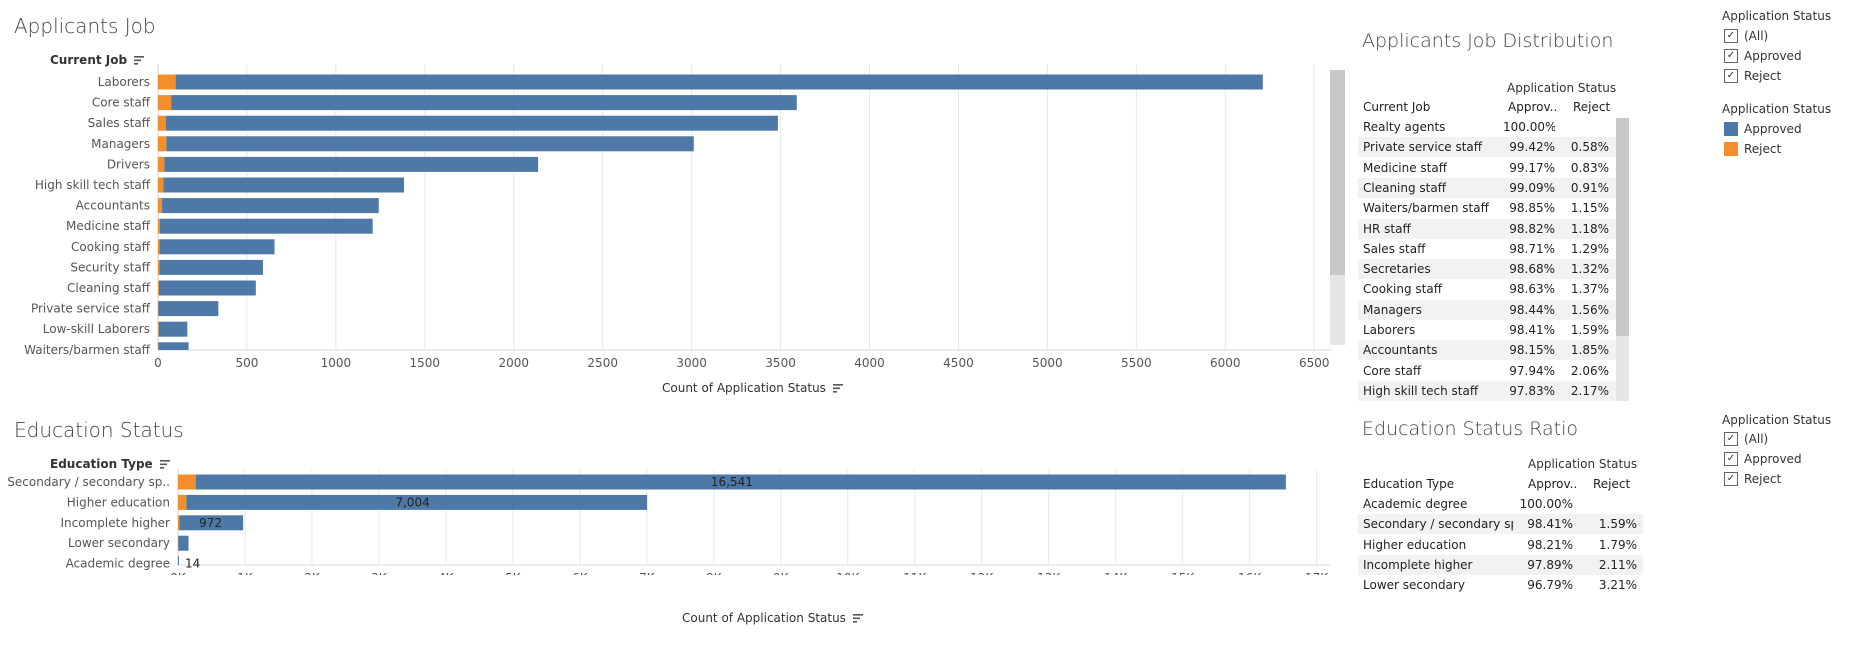  What do you see at coordinates (1487, 127) in the screenshot?
I see `table-row: Realty agents 100.00%` at bounding box center [1487, 127].